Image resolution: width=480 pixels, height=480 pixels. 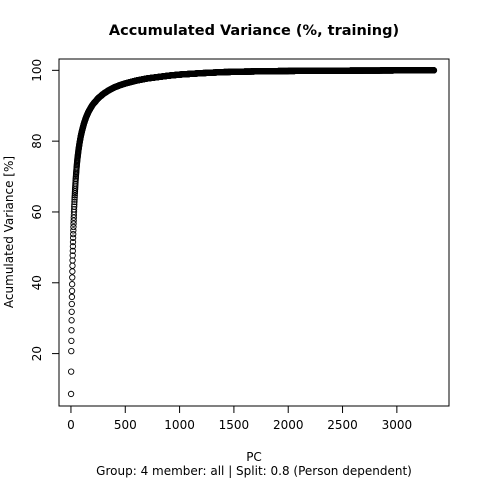 What do you see at coordinates (179, 425) in the screenshot?
I see `x-tick-label: 1000` at bounding box center [179, 425].